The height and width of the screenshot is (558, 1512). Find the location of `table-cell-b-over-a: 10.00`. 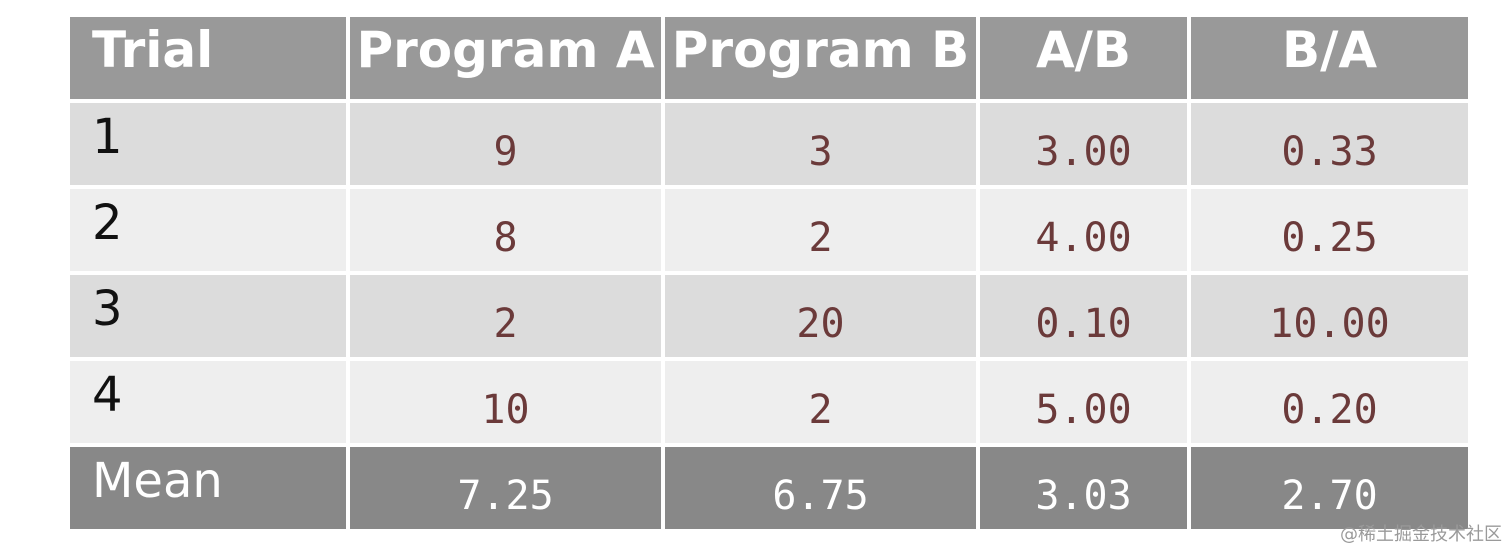

table-cell-b-over-a: 10.00 is located at coordinates (1329, 316).